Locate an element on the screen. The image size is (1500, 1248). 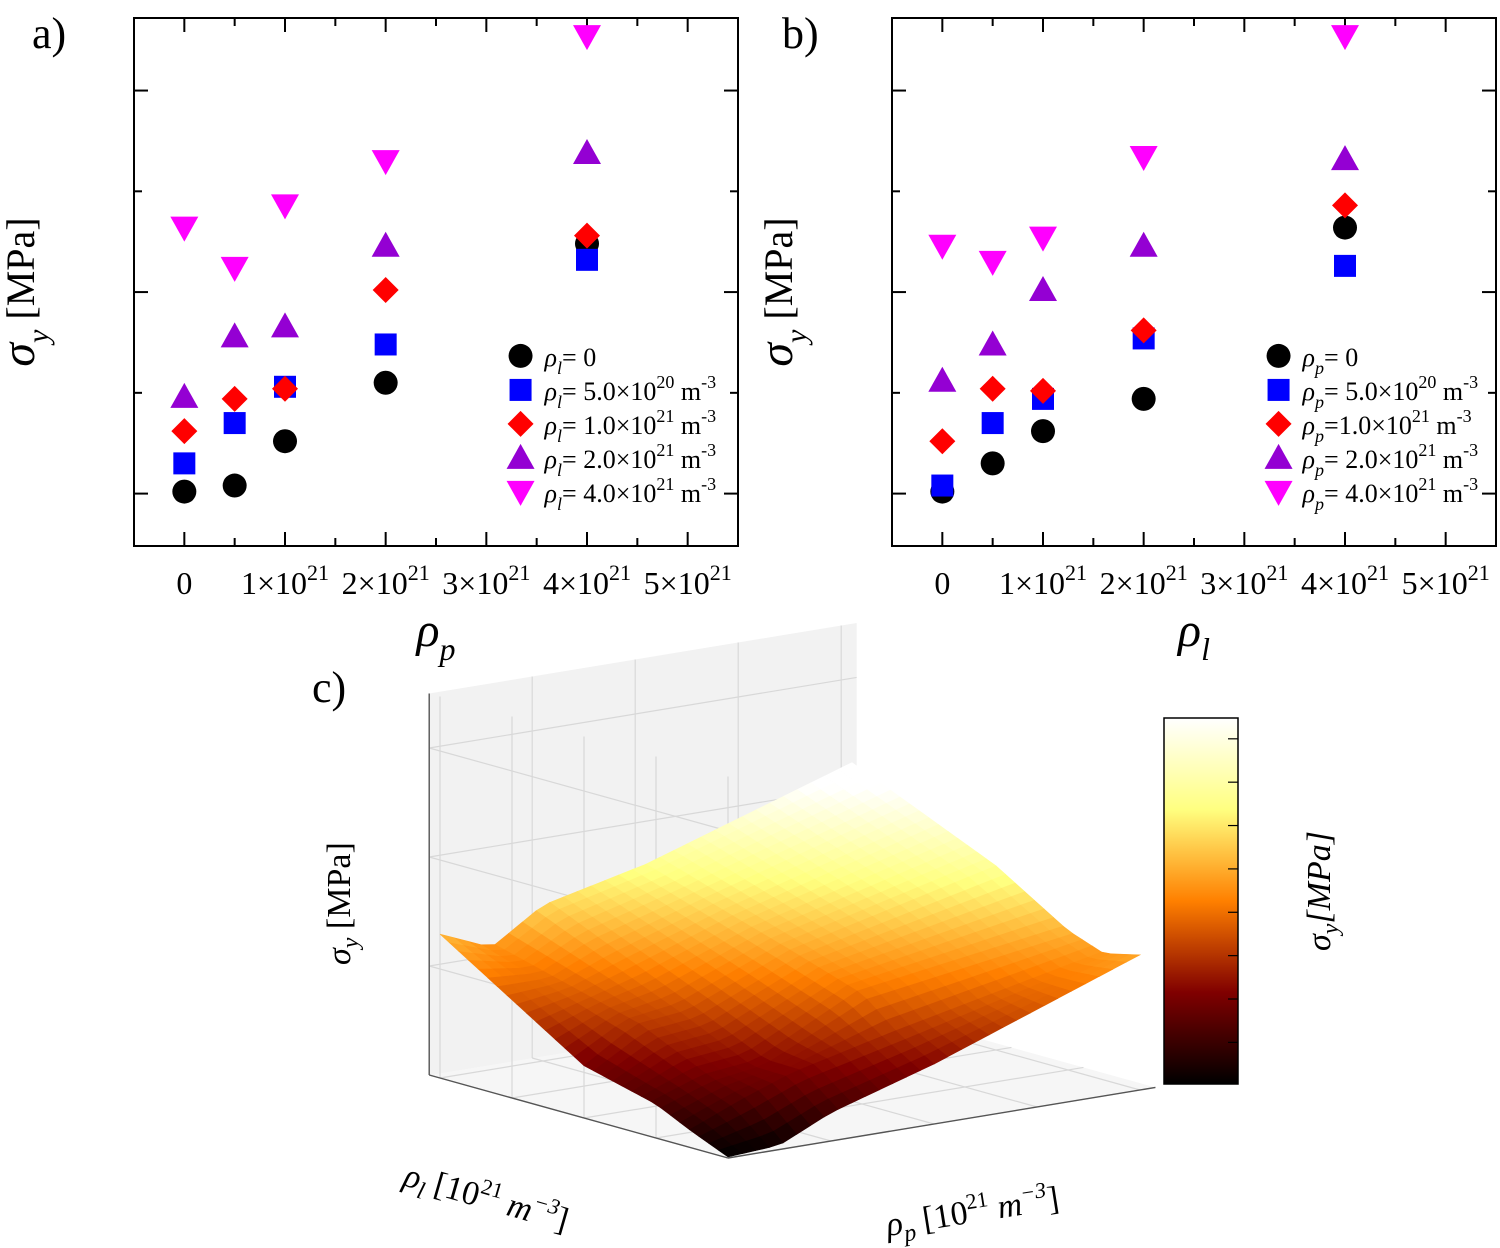
legend-entry: ρp= 0 is located at coordinates (1330, 360).